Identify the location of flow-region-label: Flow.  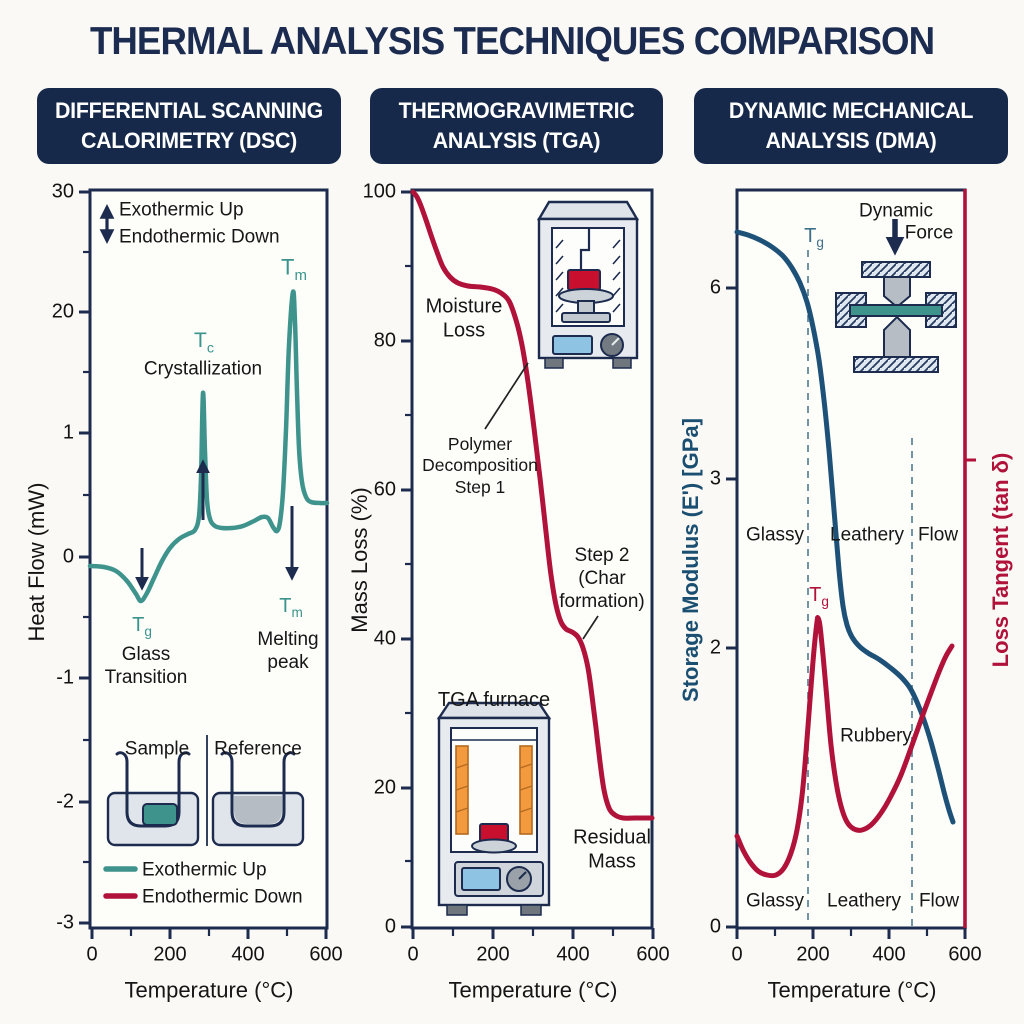
(938, 535).